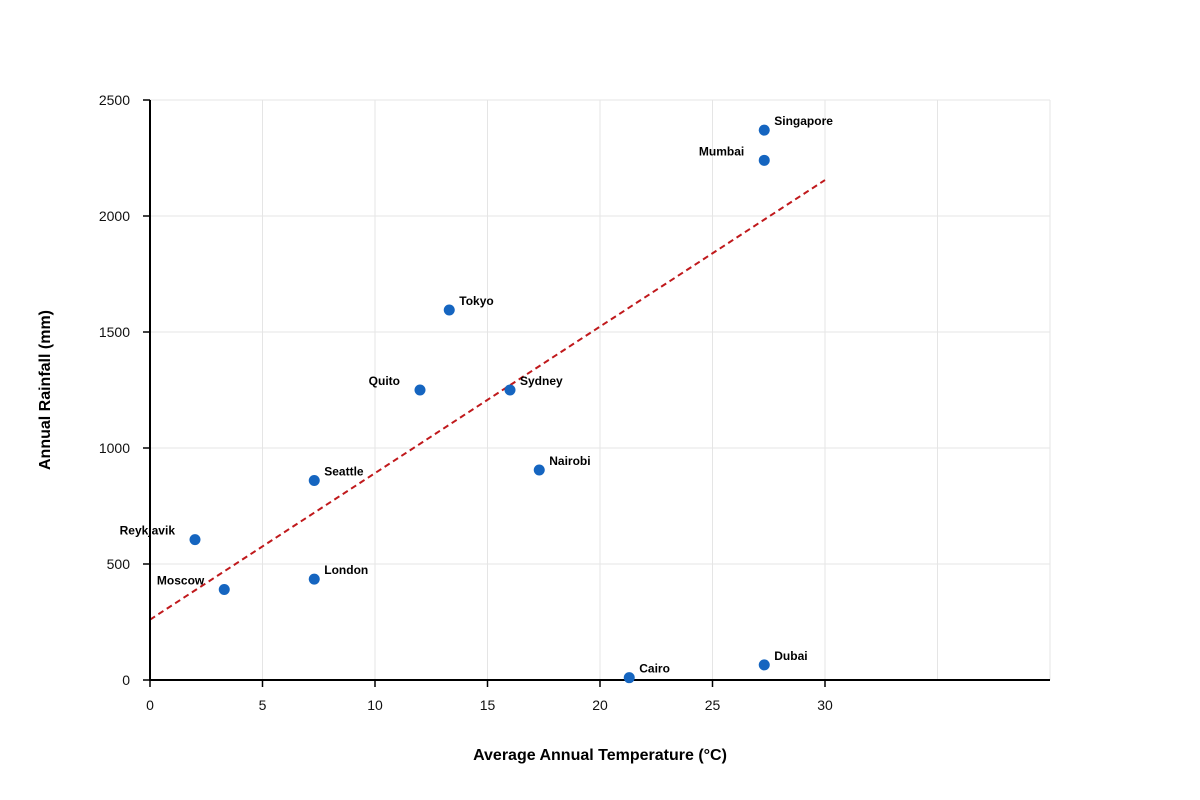 The image size is (1200, 800). What do you see at coordinates (384, 381) in the screenshot?
I see `point-label: Quito` at bounding box center [384, 381].